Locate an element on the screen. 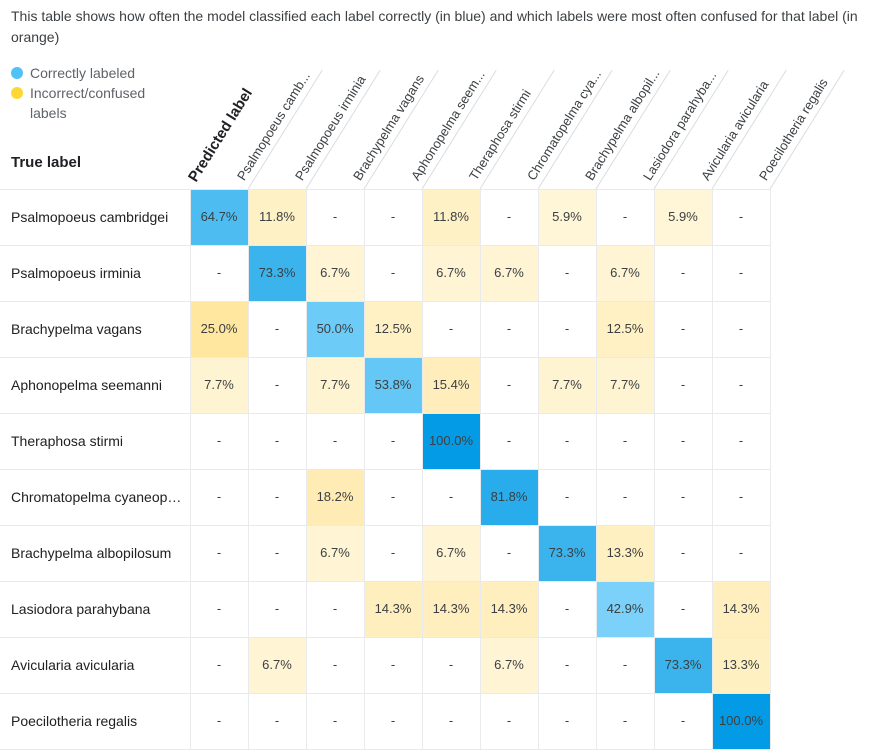  row-label: Avicularia avicularia is located at coordinates (73, 665).